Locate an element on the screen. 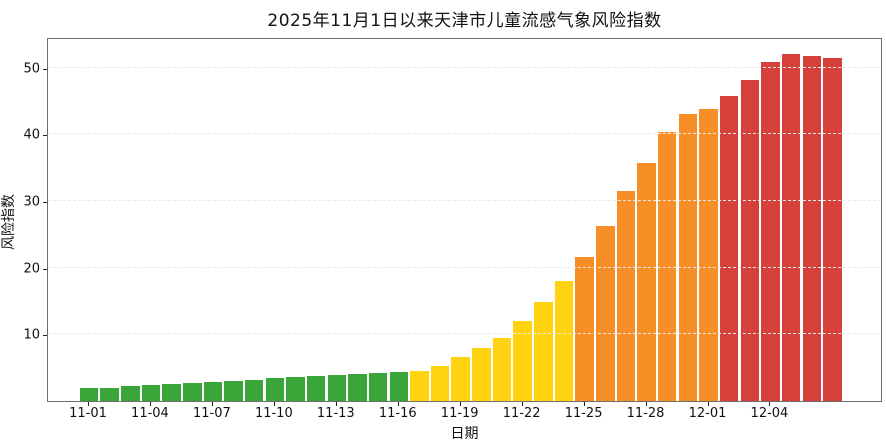 This screenshot has height=440, width=886. x-tick-label-11-04: 11-04 is located at coordinates (150, 413).